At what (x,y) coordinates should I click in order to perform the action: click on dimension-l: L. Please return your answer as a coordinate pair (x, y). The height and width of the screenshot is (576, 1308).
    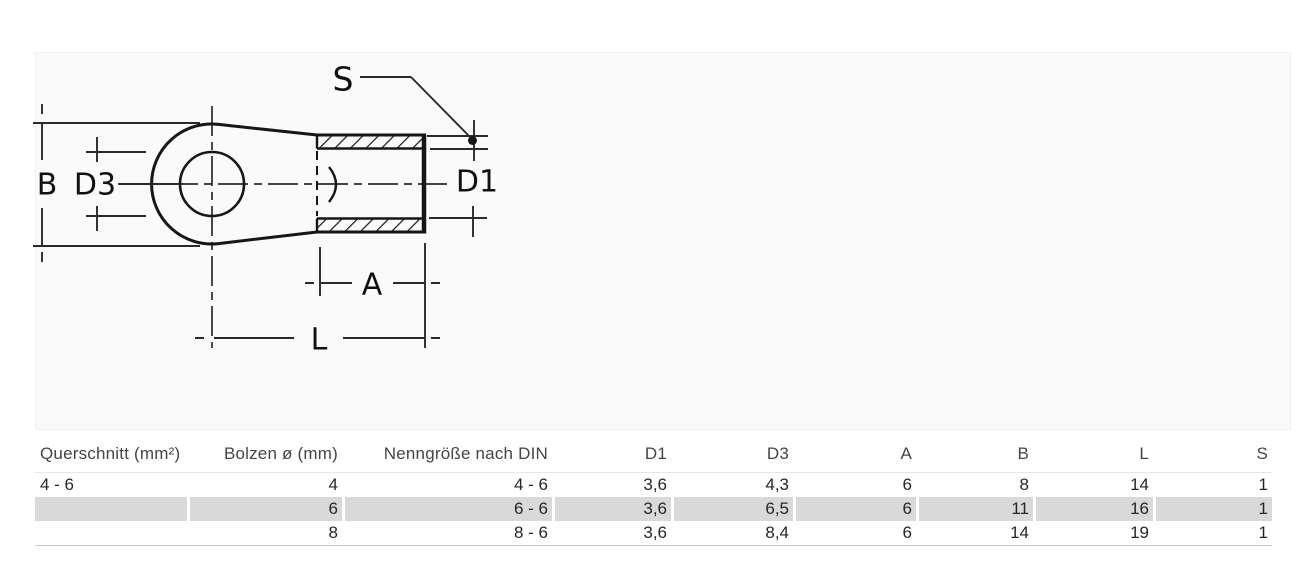
    Looking at the image, I should click on (317, 340).